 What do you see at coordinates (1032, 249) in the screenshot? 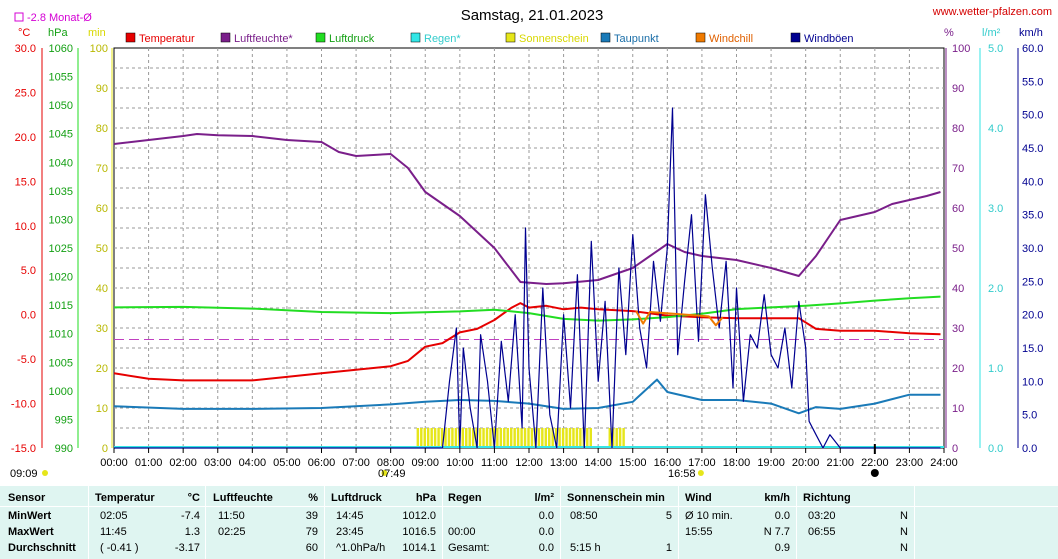
I see `wind-tick-label: 30.0` at bounding box center [1032, 249].